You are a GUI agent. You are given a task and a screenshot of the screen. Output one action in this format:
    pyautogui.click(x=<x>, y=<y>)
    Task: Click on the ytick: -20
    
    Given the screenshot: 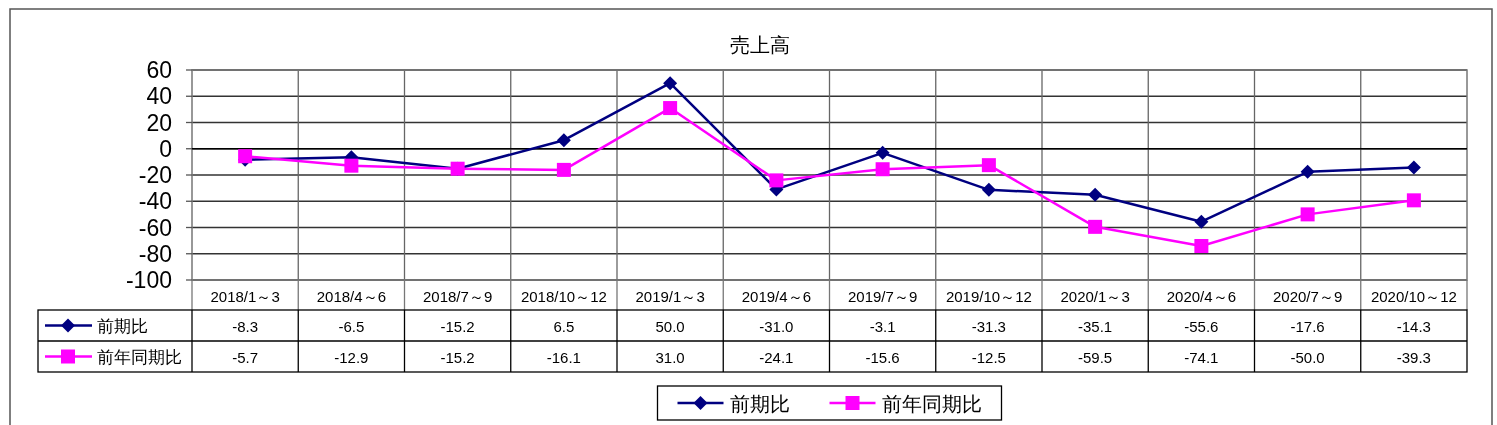 What is the action you would take?
    pyautogui.click(x=155, y=175)
    